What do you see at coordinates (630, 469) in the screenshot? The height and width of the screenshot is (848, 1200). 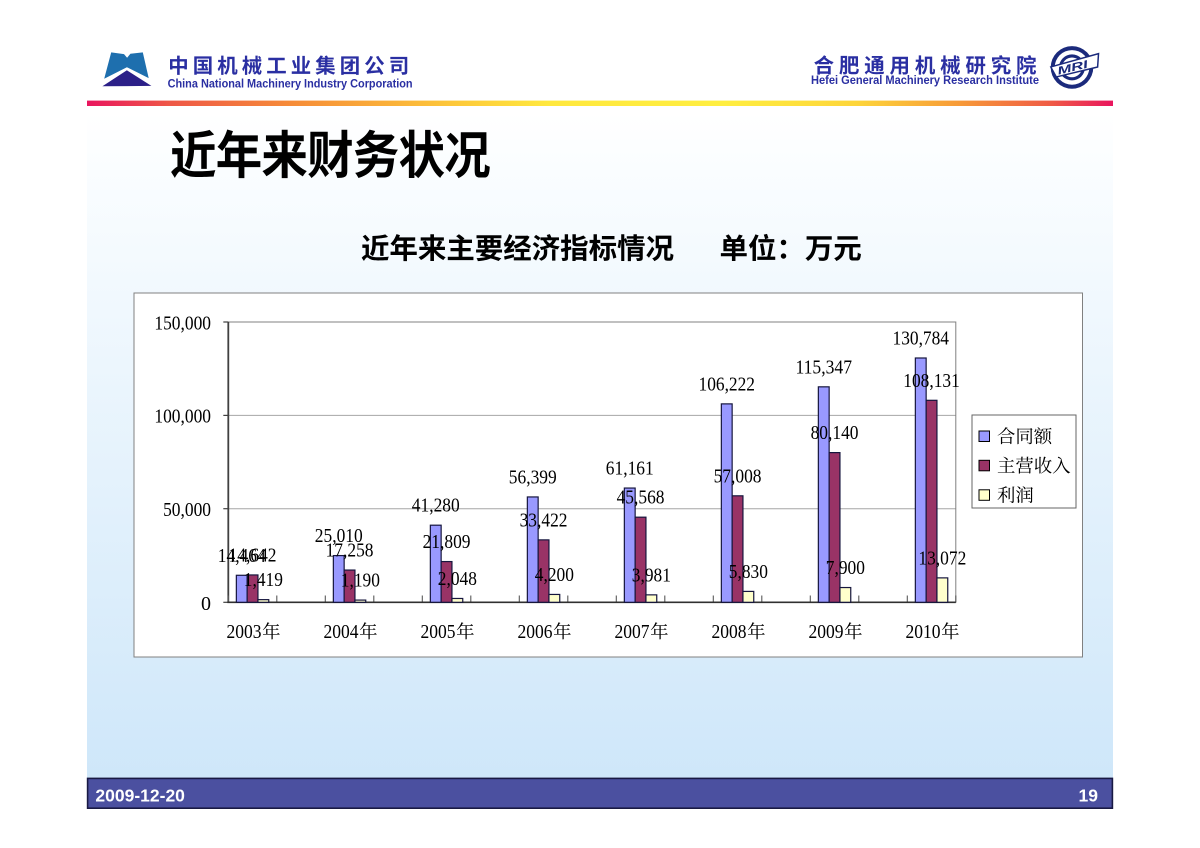 I see `svg-text: 61,161` at bounding box center [630, 469].